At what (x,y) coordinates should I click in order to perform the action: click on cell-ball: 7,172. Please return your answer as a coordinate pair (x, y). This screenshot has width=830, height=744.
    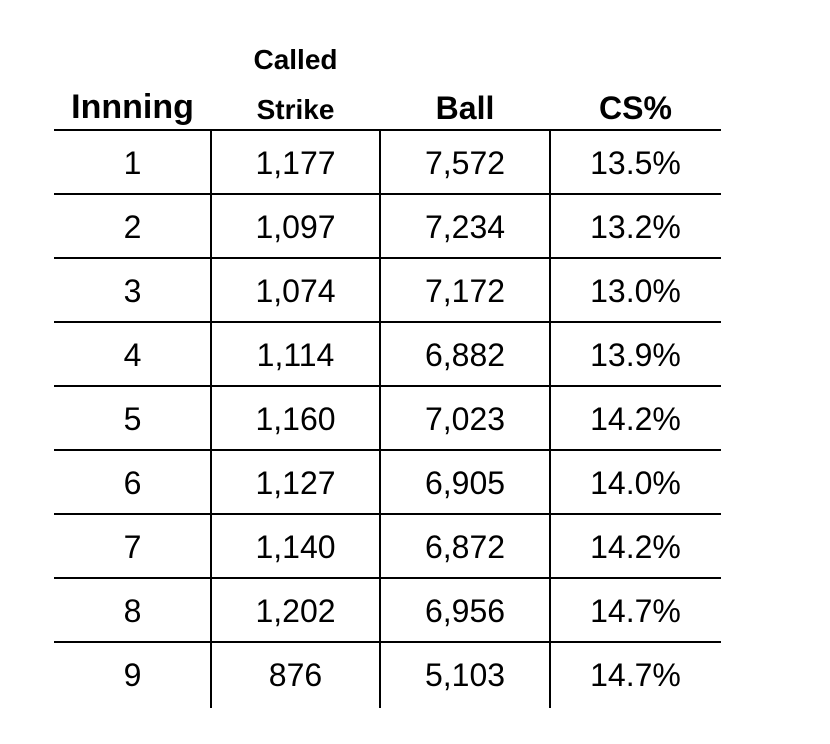
    Looking at the image, I should click on (465, 291).